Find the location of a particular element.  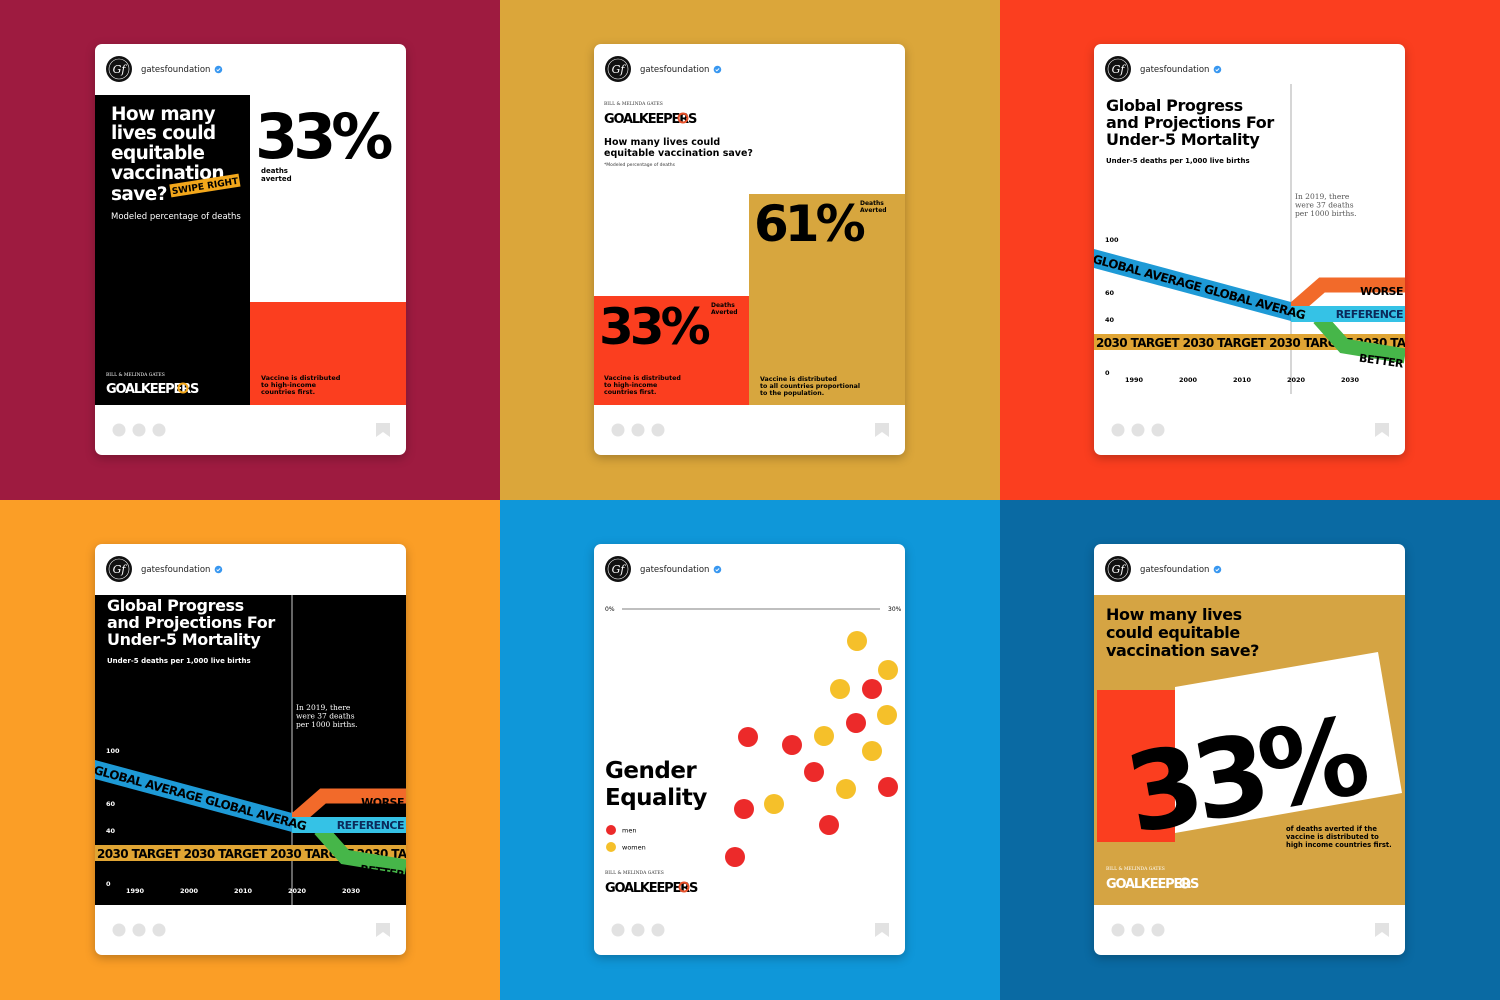

x-tick-label: 1990 is located at coordinates (135, 891).